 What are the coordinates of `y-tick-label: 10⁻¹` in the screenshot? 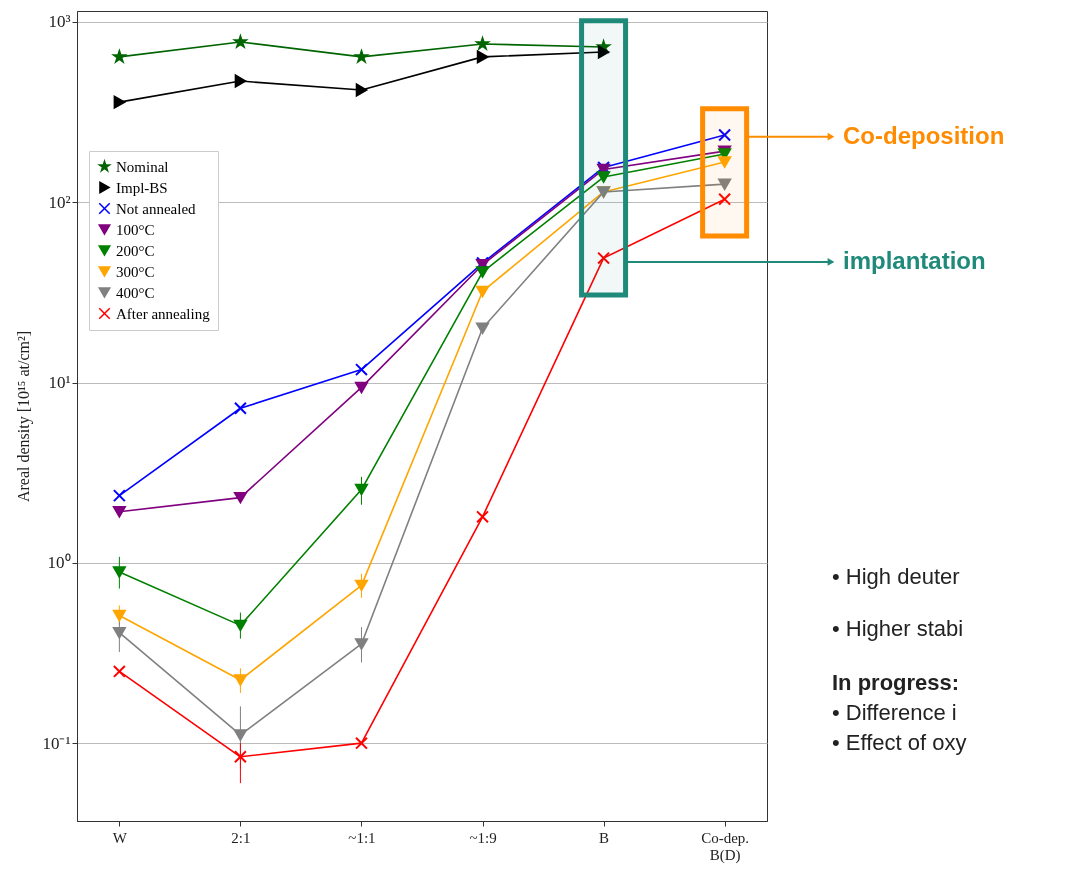 It's located at (56, 743).